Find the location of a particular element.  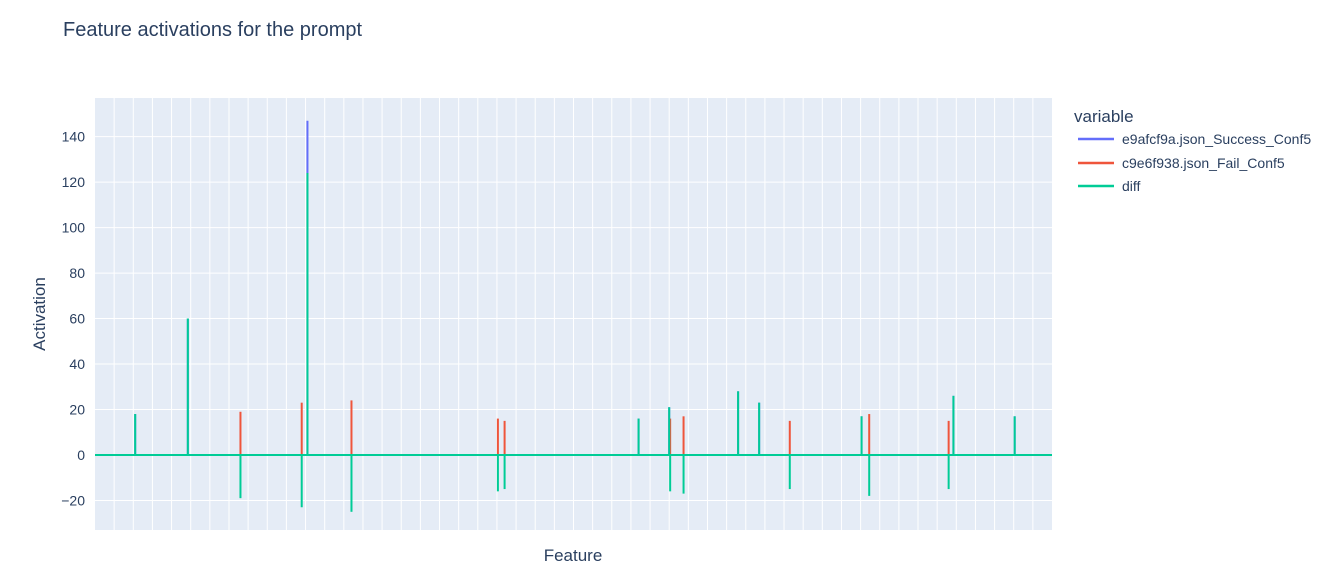

x-axis-label: Feature is located at coordinates (573, 555).